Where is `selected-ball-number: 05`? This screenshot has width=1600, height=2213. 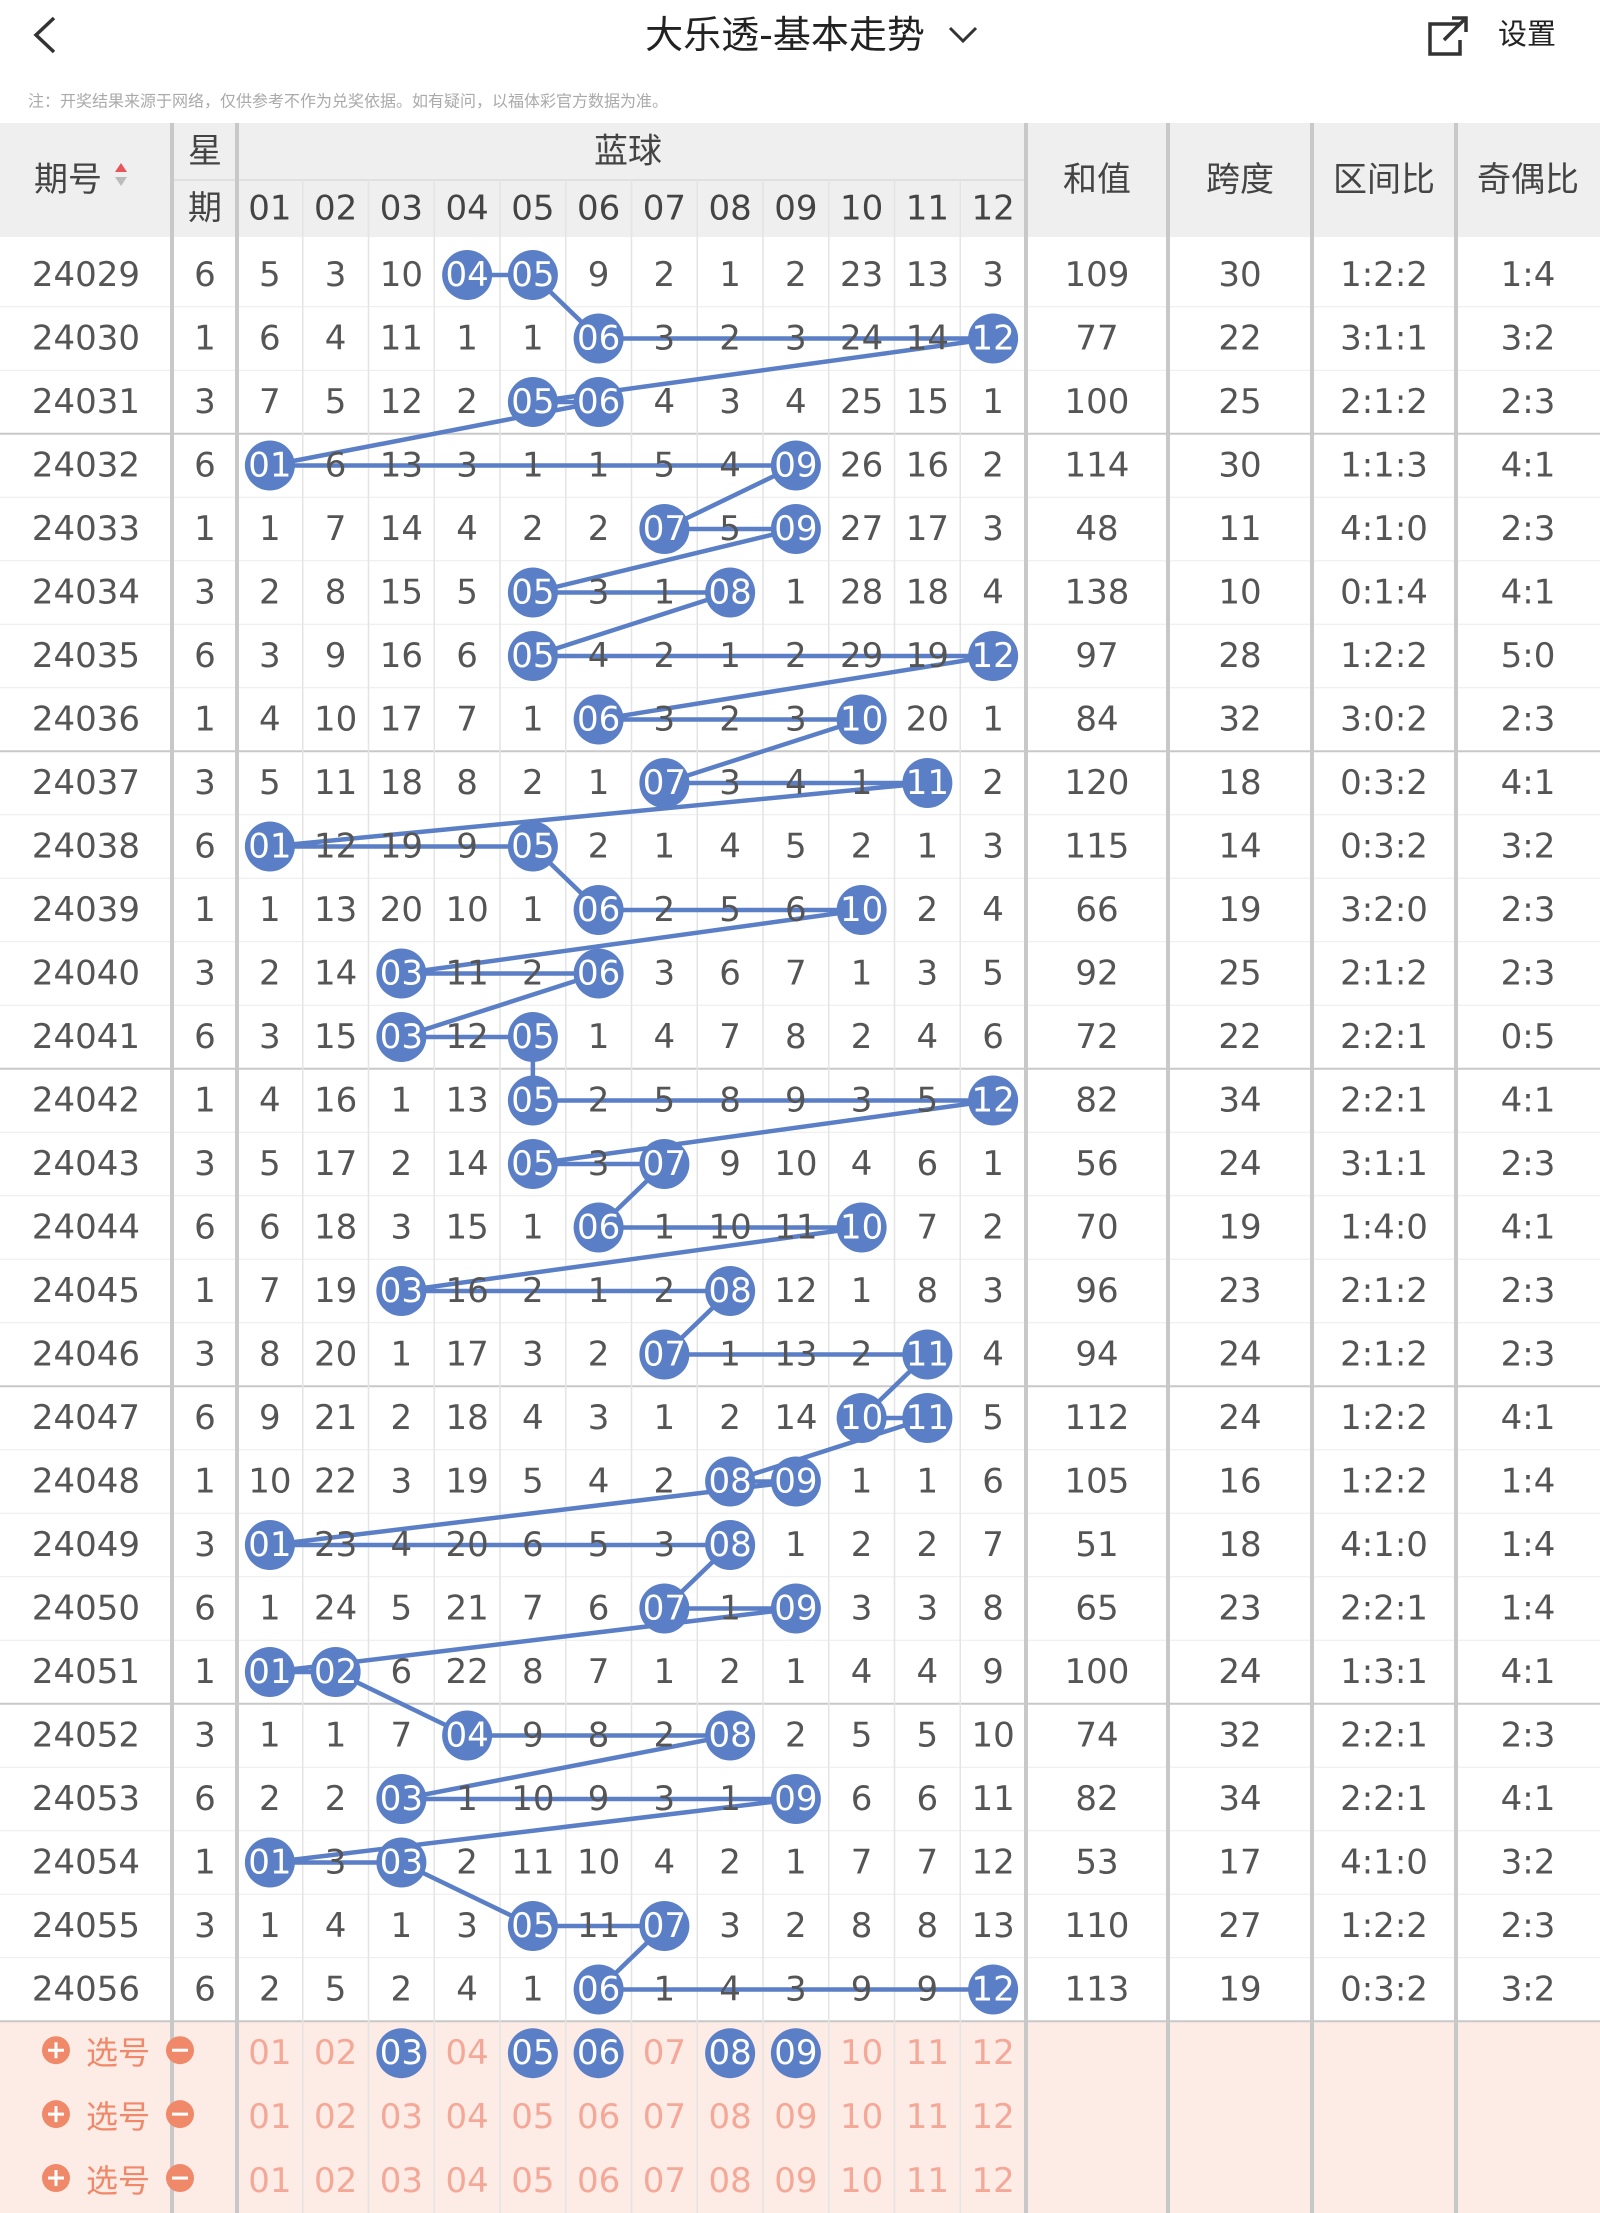 selected-ball-number: 05 is located at coordinates (532, 2053).